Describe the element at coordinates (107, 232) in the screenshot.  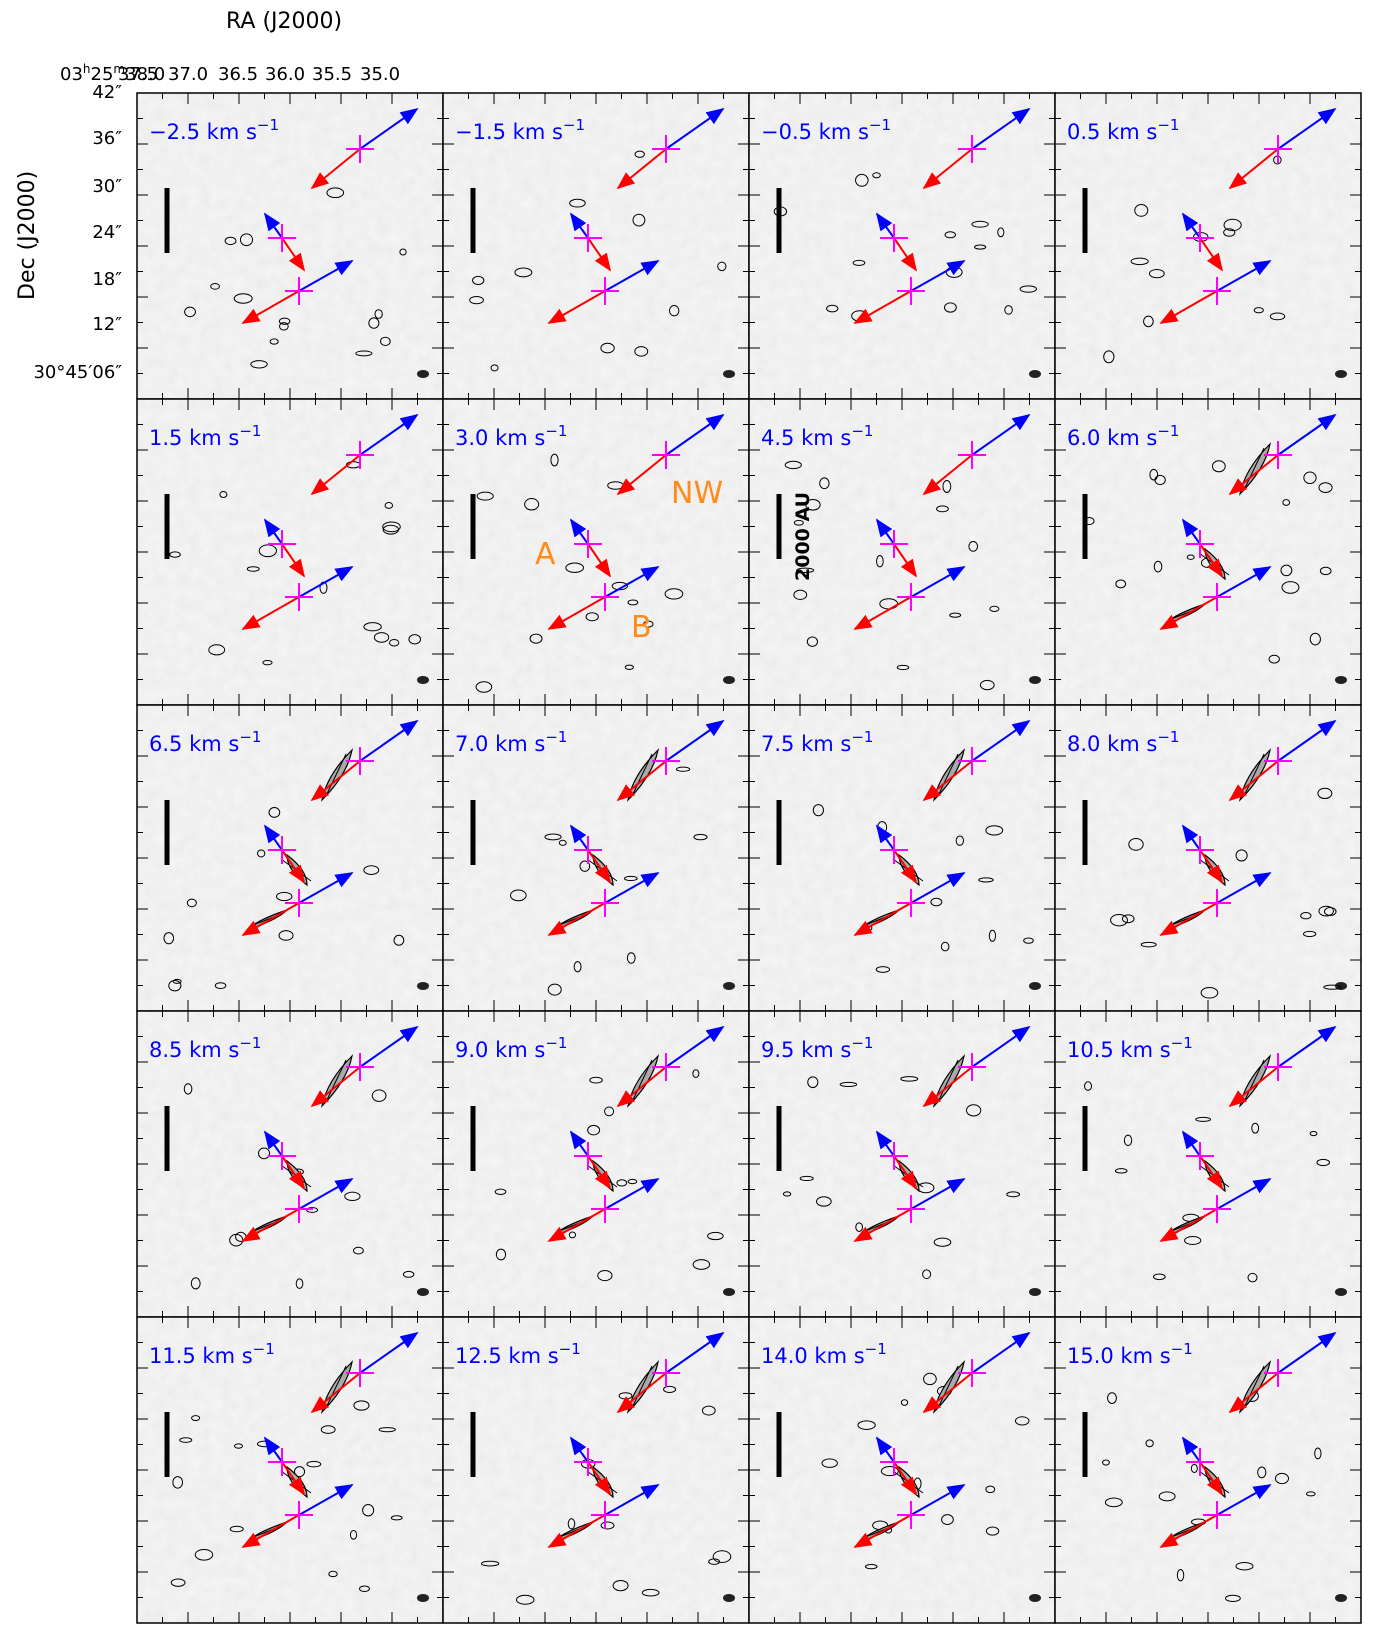
I see `dec-tick-24: 24″` at that location.